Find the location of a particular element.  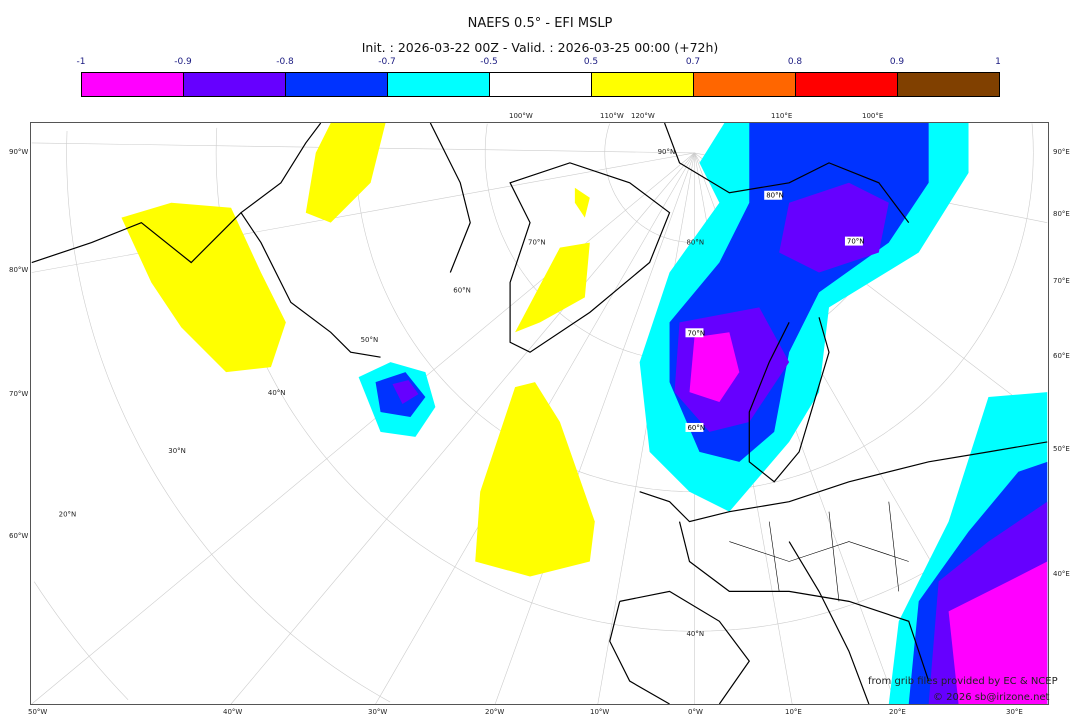

lat-label: 30°N is located at coordinates (177, 451).